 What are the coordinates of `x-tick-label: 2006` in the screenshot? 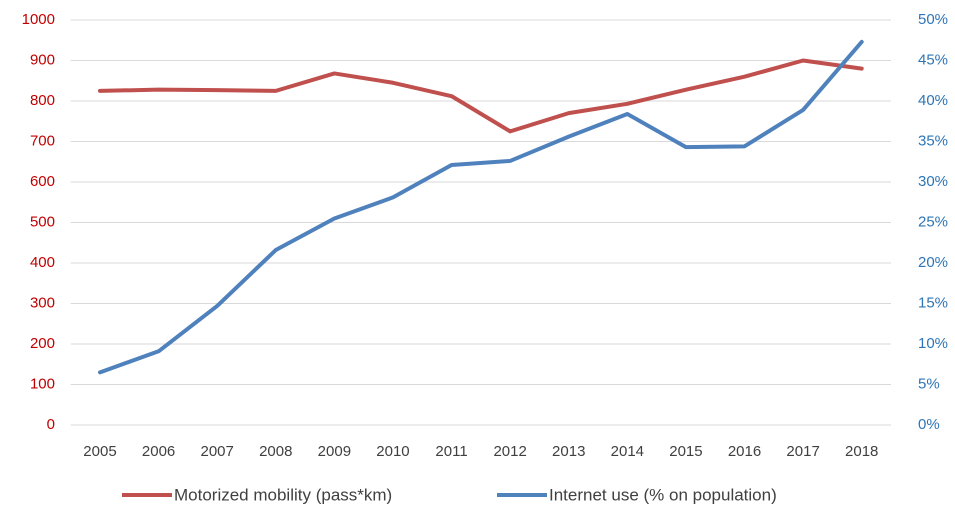 It's located at (158, 451).